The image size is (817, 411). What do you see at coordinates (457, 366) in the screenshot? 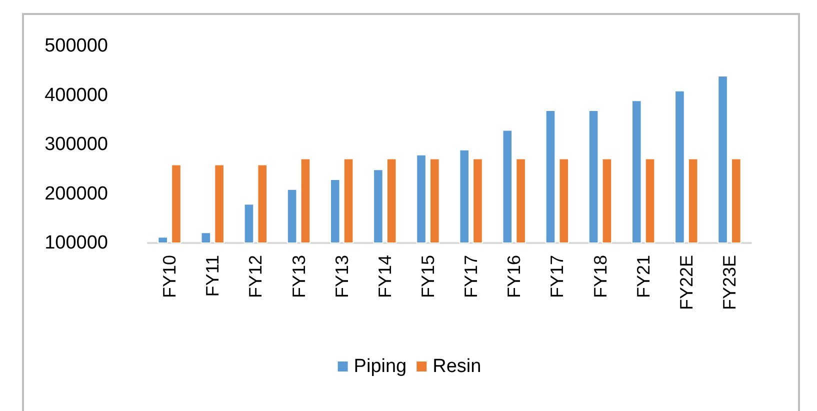
I see `legend-label: Resin` at bounding box center [457, 366].